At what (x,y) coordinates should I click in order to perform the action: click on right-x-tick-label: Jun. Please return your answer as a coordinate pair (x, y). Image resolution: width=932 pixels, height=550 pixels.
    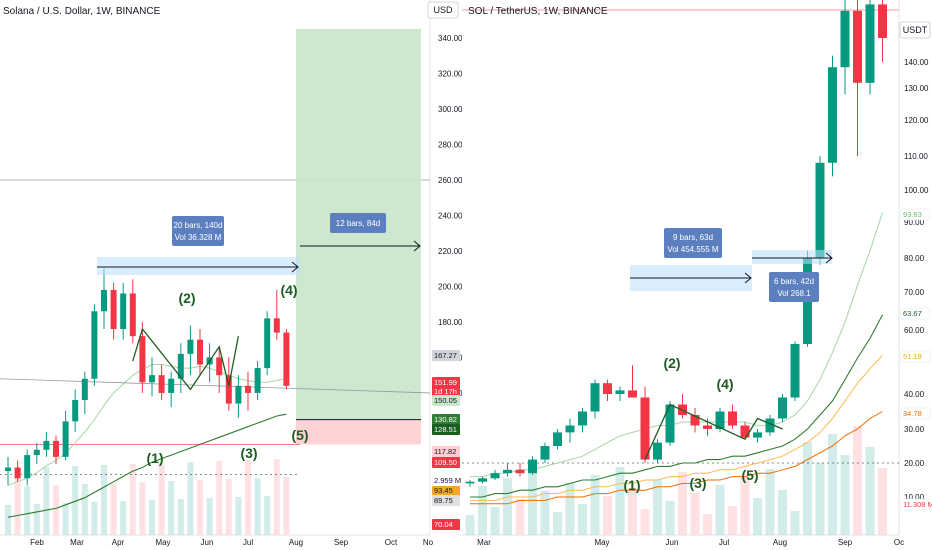
    Looking at the image, I should click on (672, 542).